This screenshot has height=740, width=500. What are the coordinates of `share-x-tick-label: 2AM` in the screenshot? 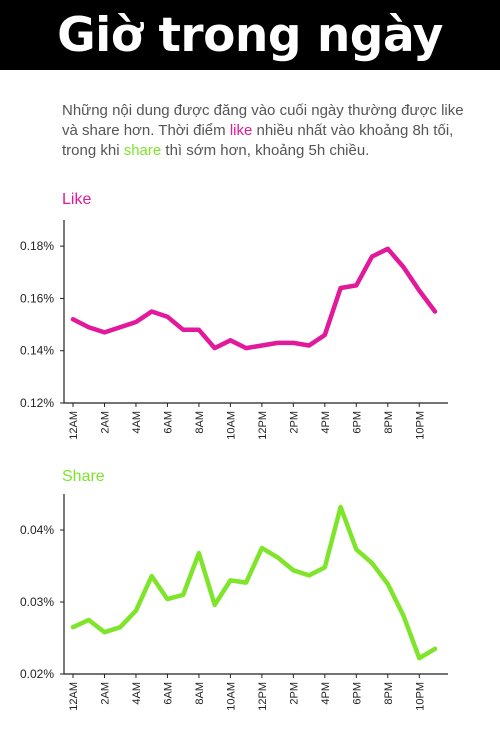 It's located at (105, 693).